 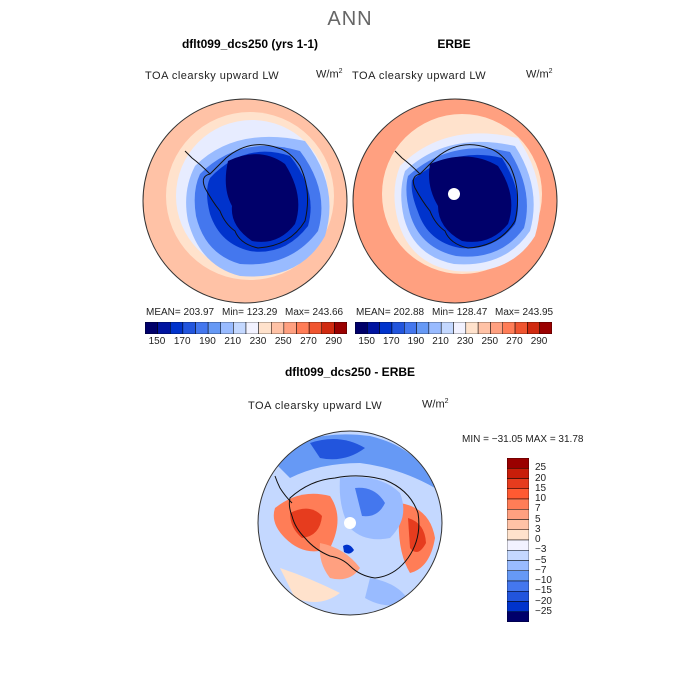 I want to click on panel2-colorbar-tick-label: 250, so click(x=490, y=341).